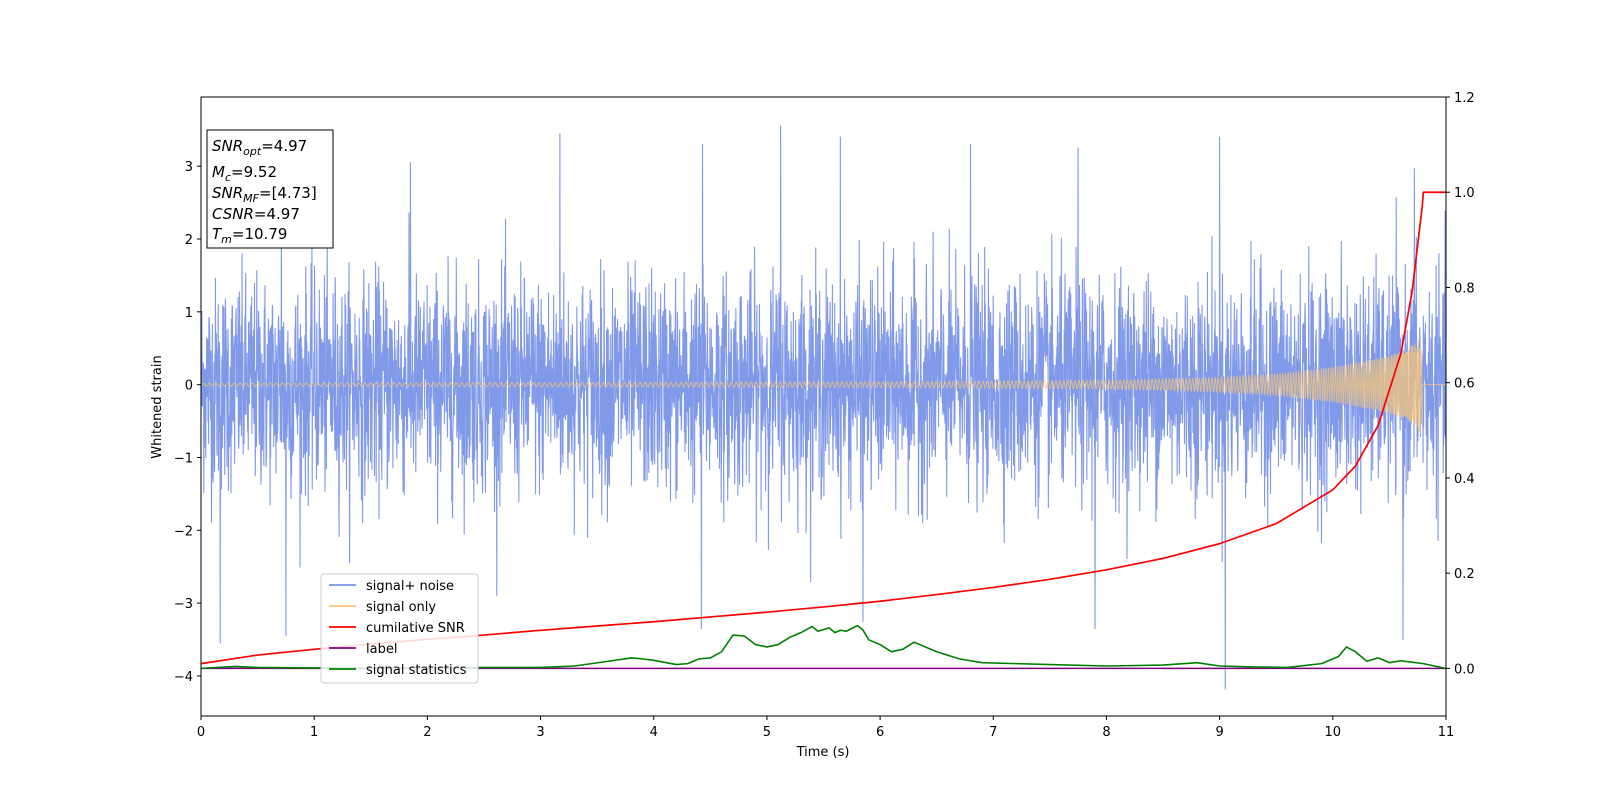  Describe the element at coordinates (1446, 732) in the screenshot. I see `x-tick-label: 11` at that location.